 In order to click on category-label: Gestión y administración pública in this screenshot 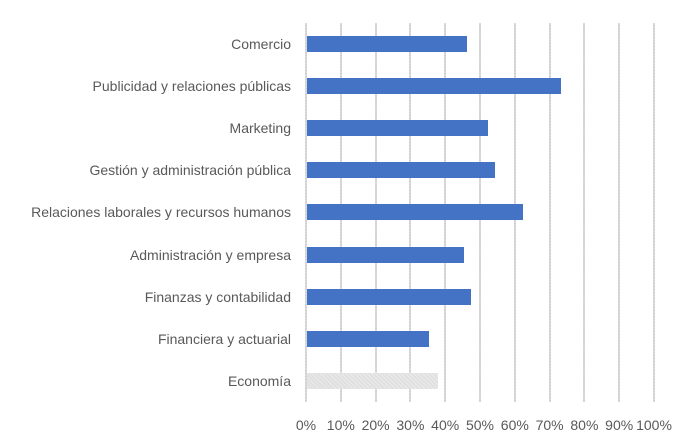, I will do `click(190, 170)`.